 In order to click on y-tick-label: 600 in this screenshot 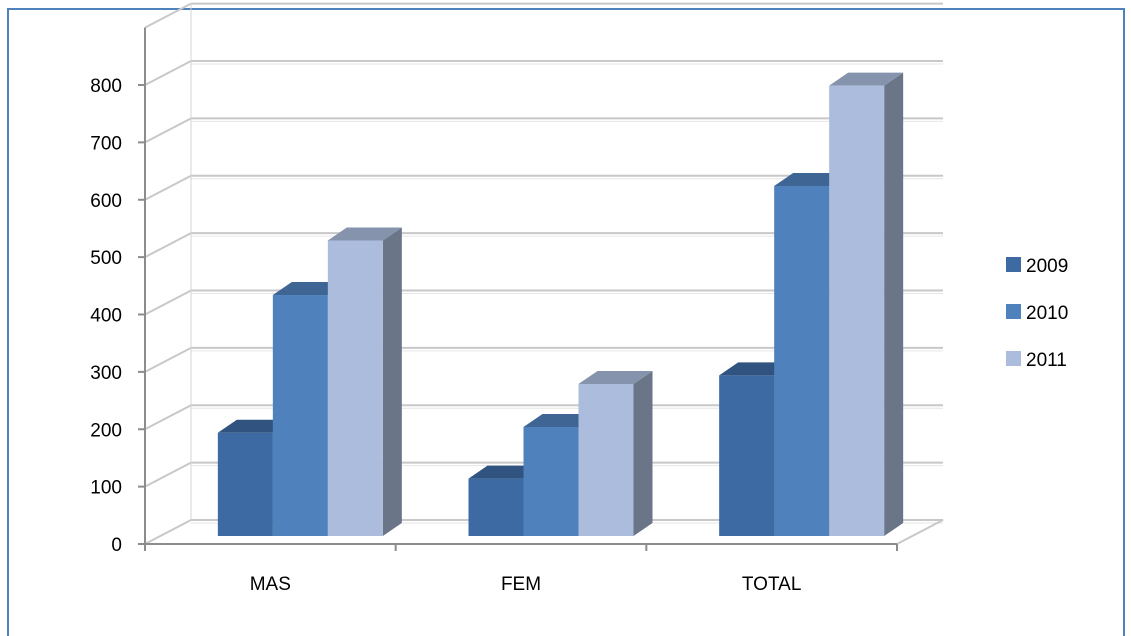, I will do `click(106, 201)`.